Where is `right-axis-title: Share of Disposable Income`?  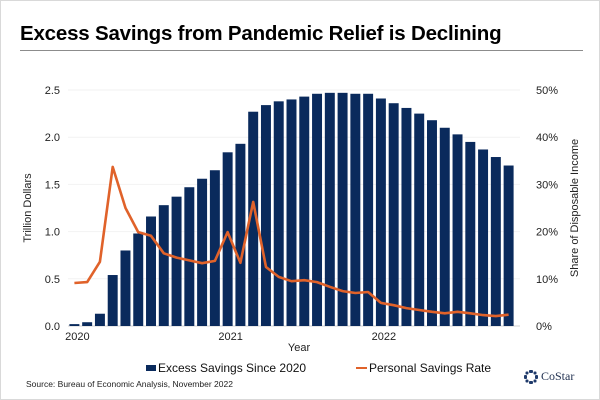
right-axis-title: Share of Disposable Income is located at coordinates (575, 208).